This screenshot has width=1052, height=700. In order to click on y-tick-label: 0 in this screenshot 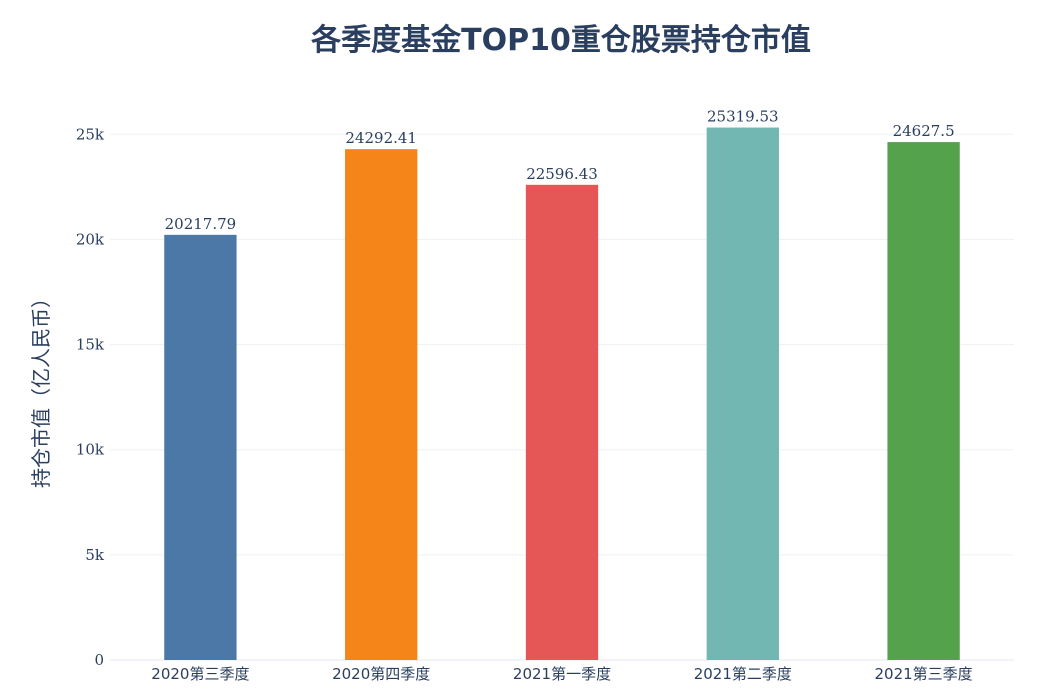, I will do `click(99, 660)`.